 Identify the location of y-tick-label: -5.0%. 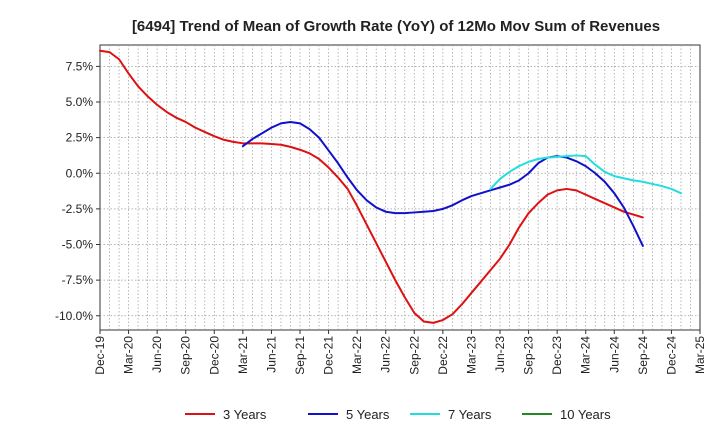
(78, 245).